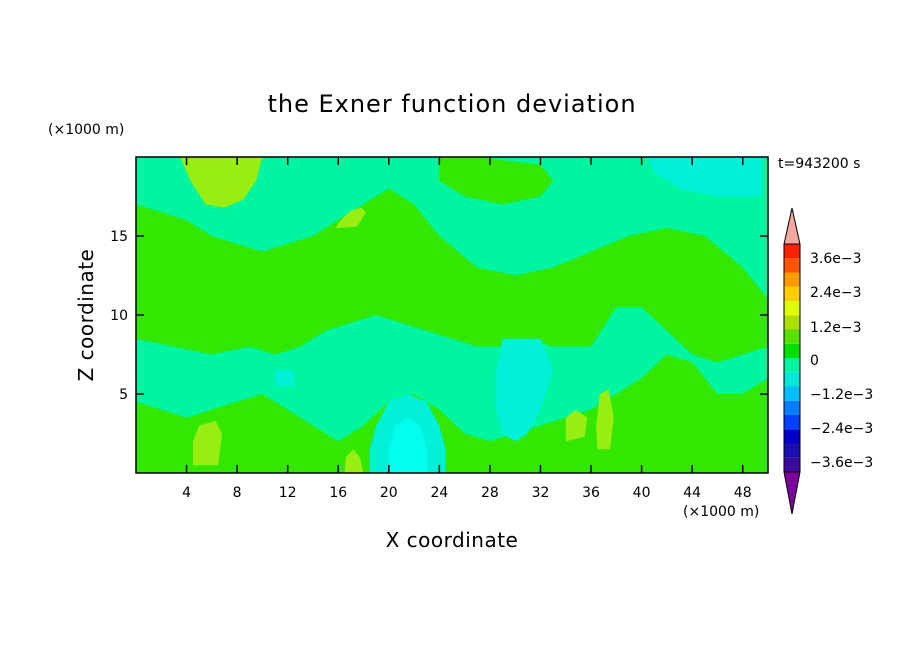  Describe the element at coordinates (792, 493) in the screenshot. I see `colorbar-bottom-arrow` at that location.